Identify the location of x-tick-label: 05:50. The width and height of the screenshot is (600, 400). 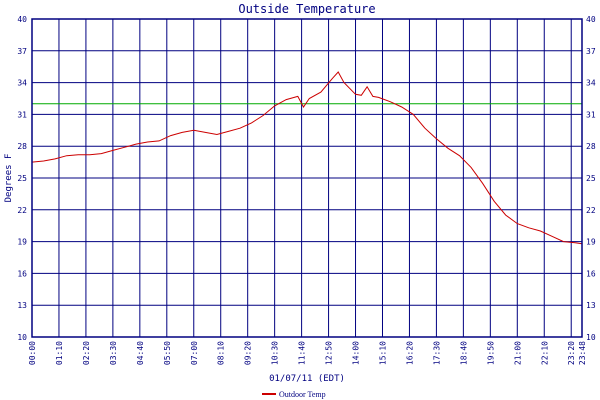
(167, 353).